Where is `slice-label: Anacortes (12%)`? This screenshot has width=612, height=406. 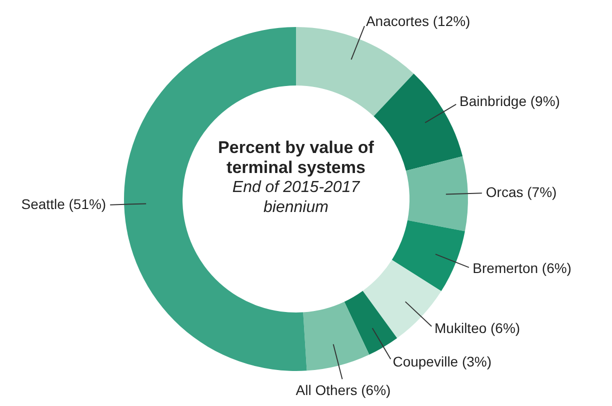
slice-label: Anacortes (12%) is located at coordinates (418, 21).